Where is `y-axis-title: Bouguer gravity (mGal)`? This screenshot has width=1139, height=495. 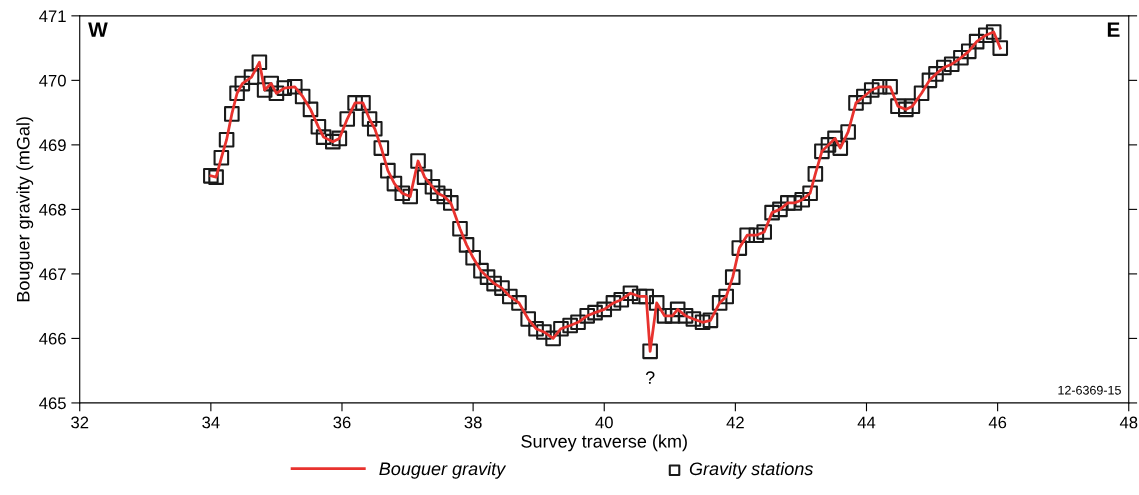 y-axis-title: Bouguer gravity (mGal) is located at coordinates (25, 209).